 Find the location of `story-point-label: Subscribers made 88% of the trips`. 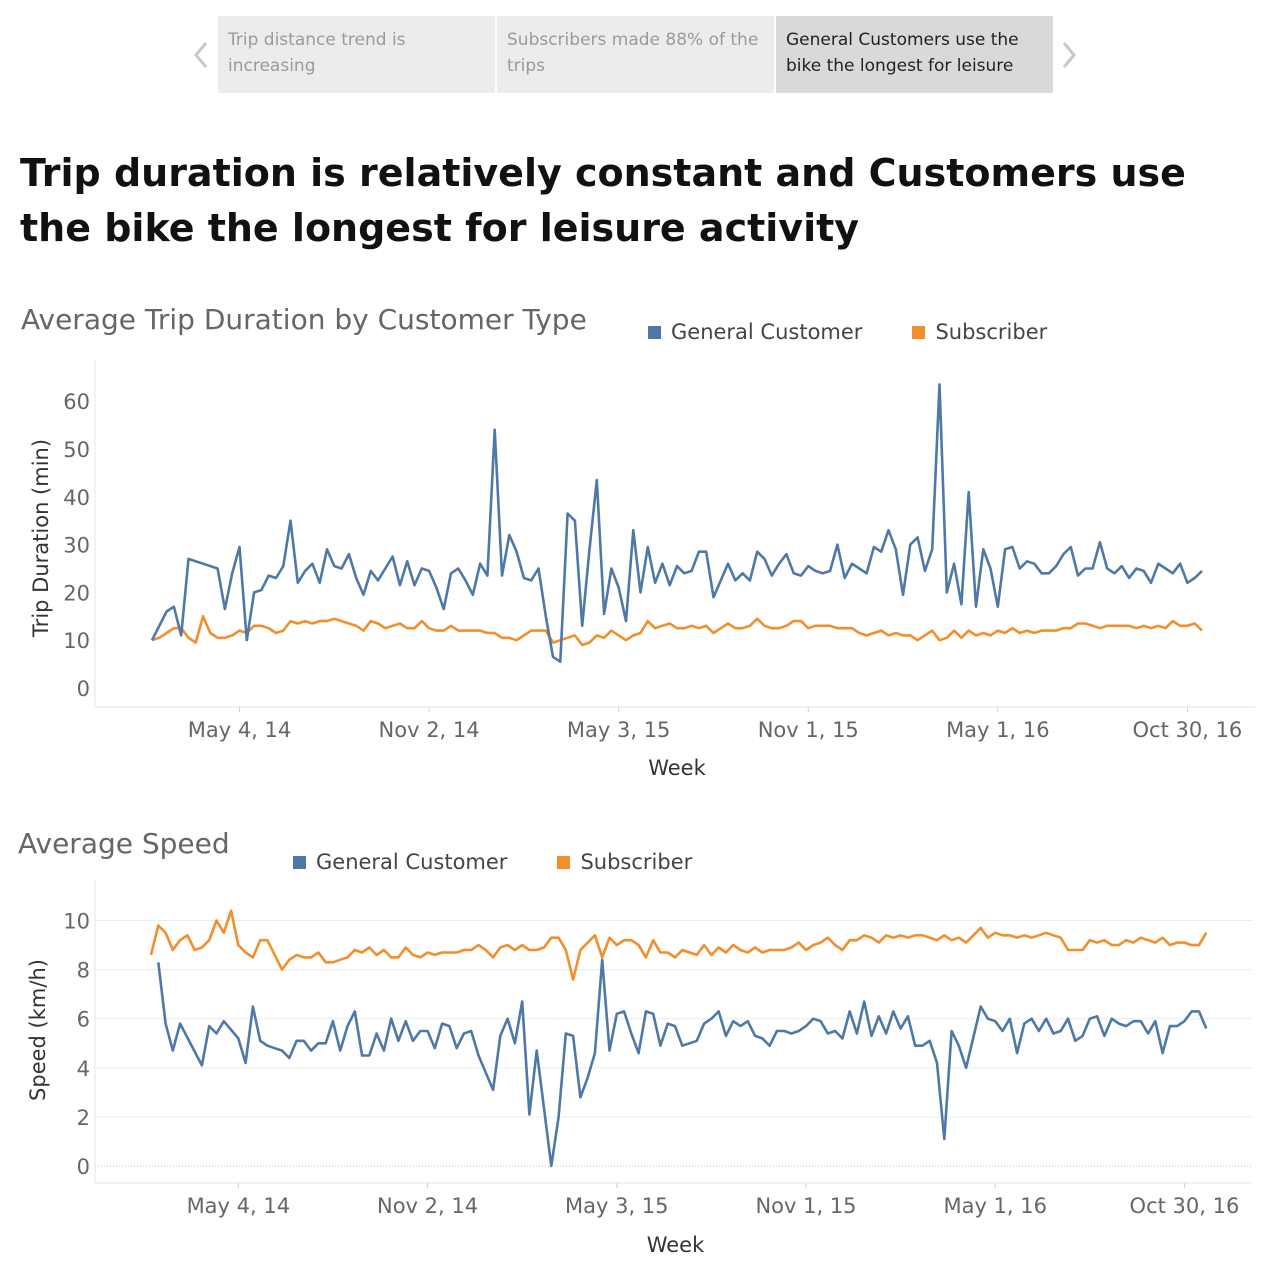

story-point-label: Subscribers made 88% of the trips is located at coordinates (633, 53).